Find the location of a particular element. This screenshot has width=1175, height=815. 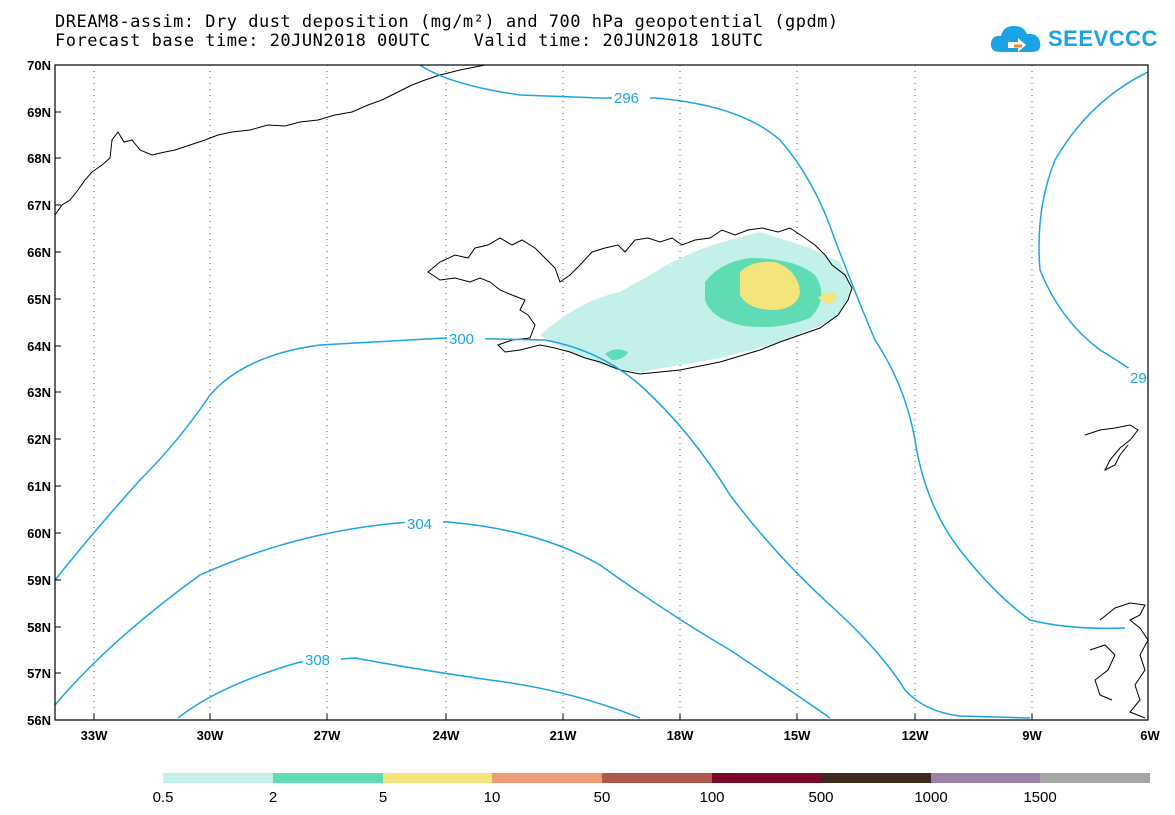

contour-label-29: 29 is located at coordinates (1138, 378).